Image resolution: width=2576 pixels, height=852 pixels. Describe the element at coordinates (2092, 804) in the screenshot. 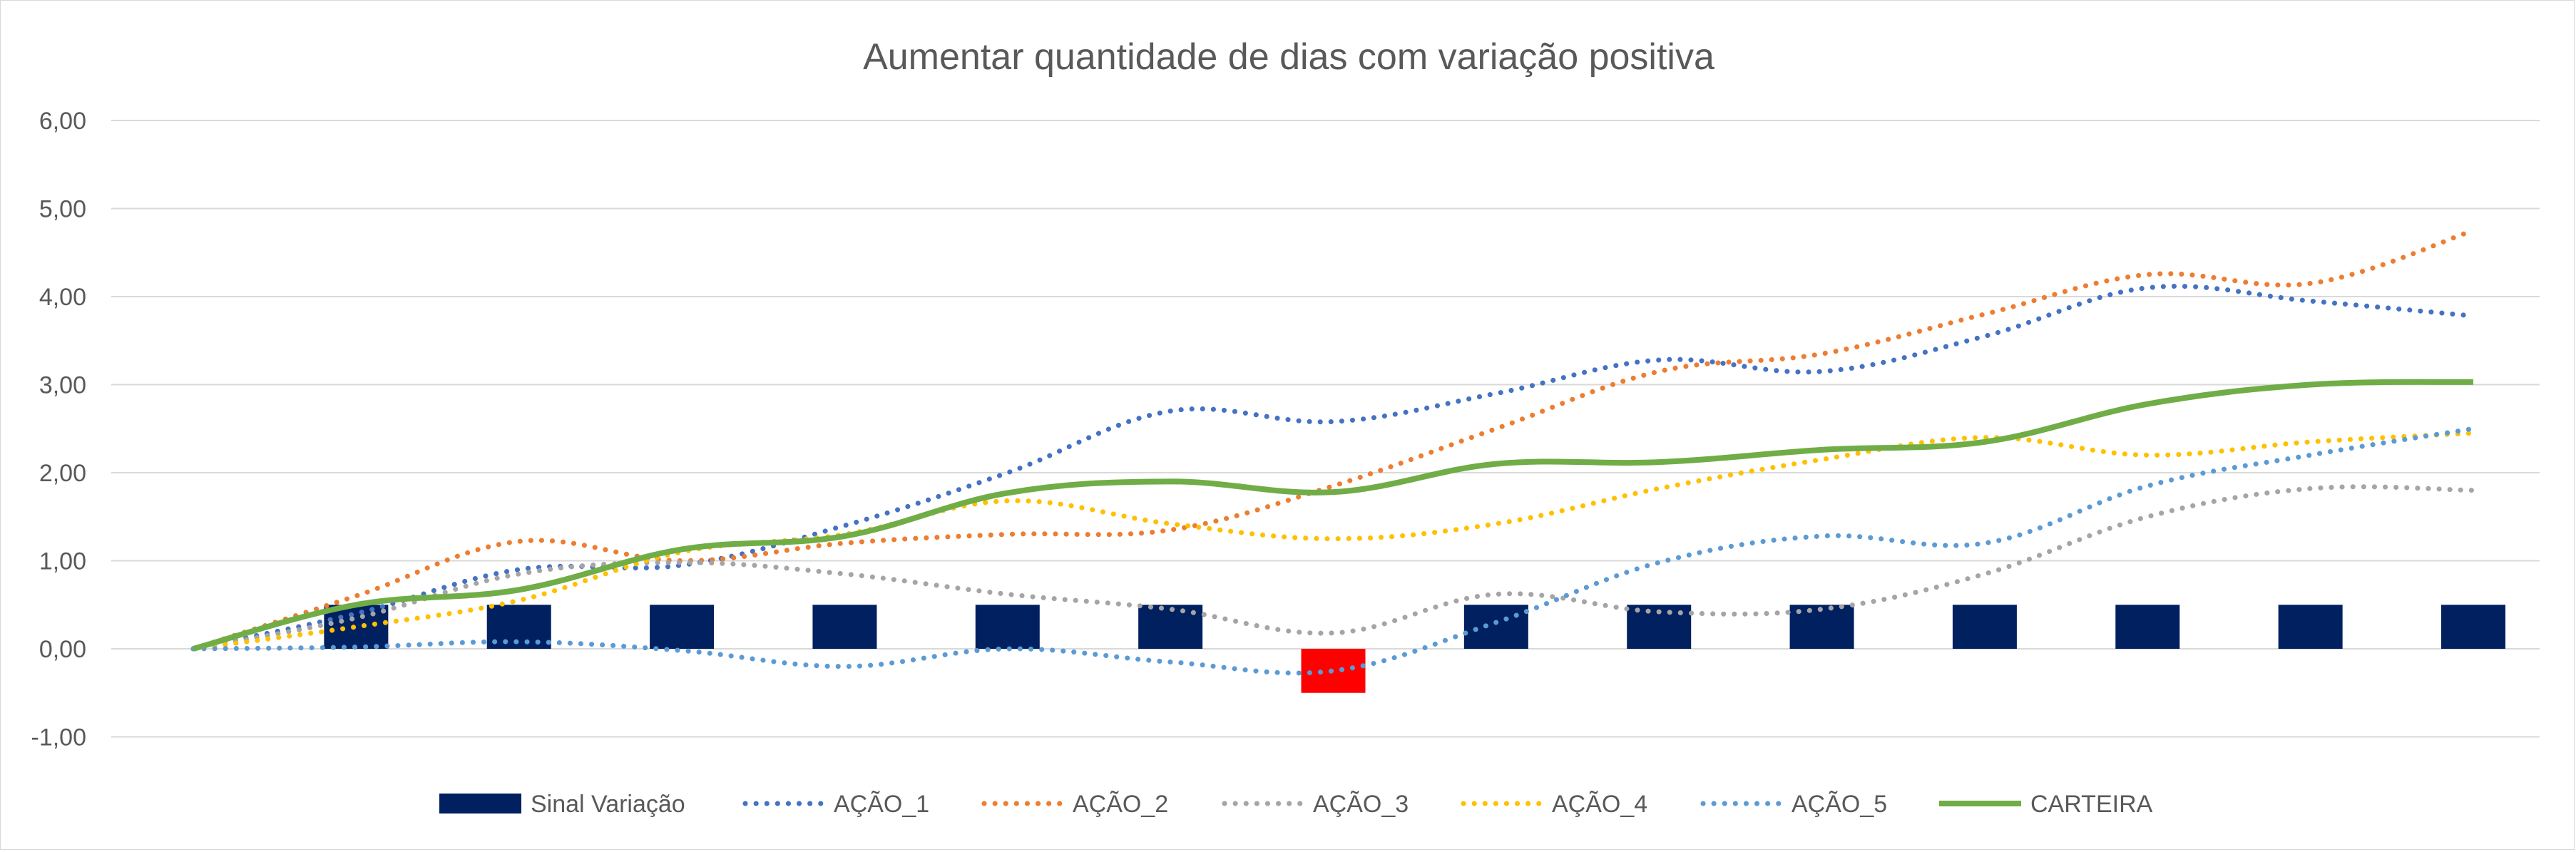

I see `legend-label-carteira: CARTEIRA` at that location.